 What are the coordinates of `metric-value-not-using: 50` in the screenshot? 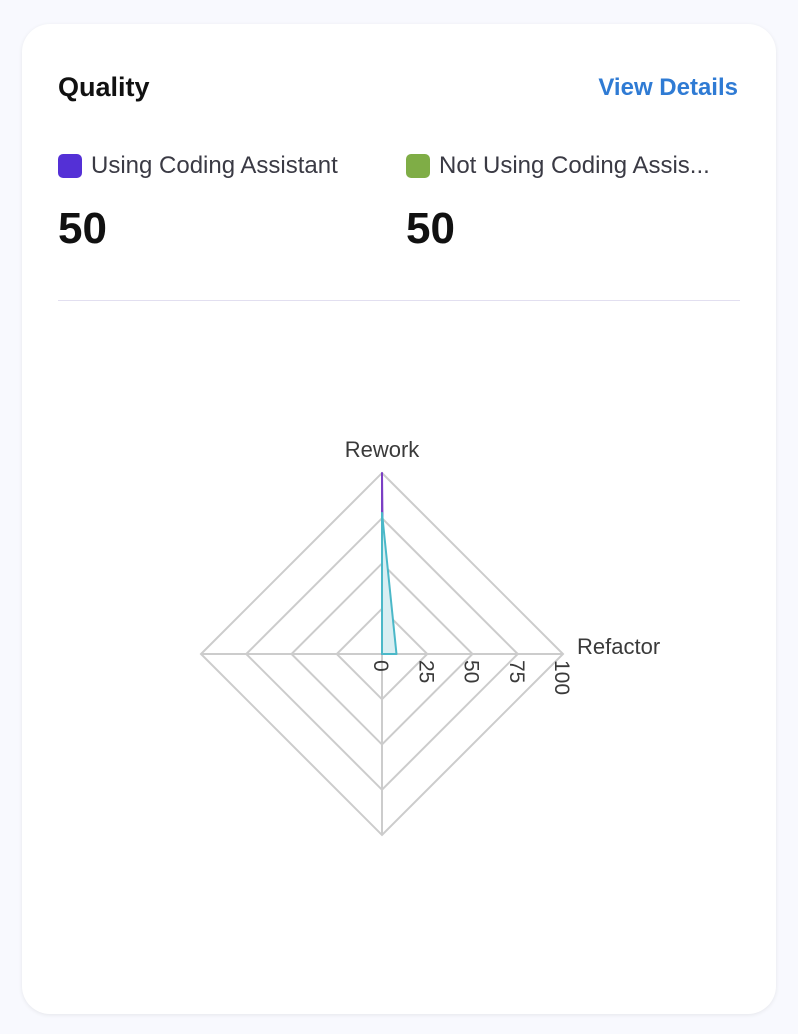 It's located at (430, 228).